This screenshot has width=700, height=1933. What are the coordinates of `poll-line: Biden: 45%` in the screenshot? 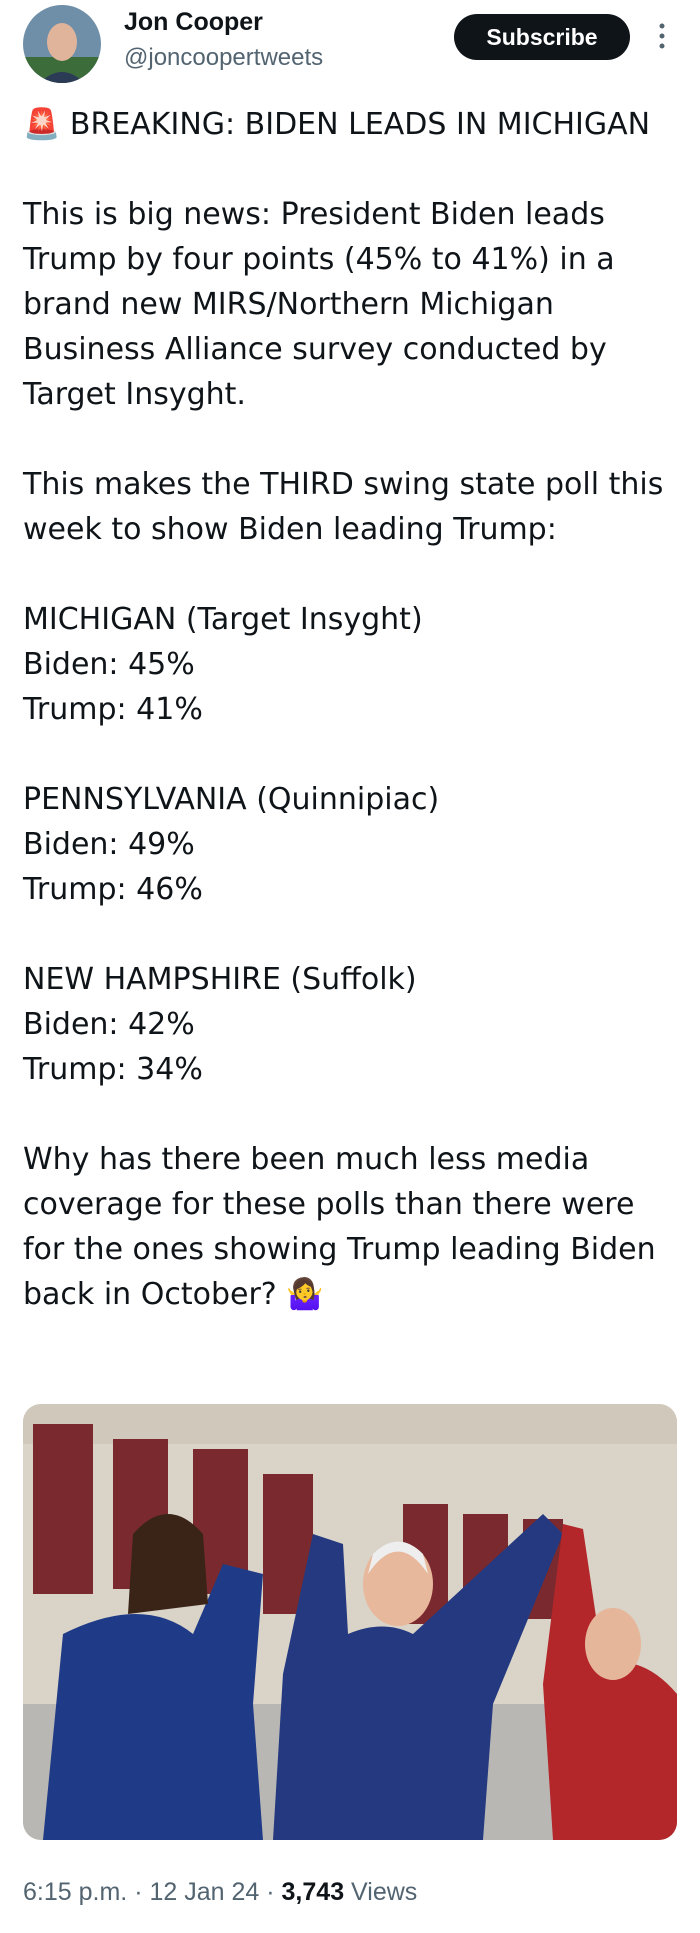 It's located at (109, 664).